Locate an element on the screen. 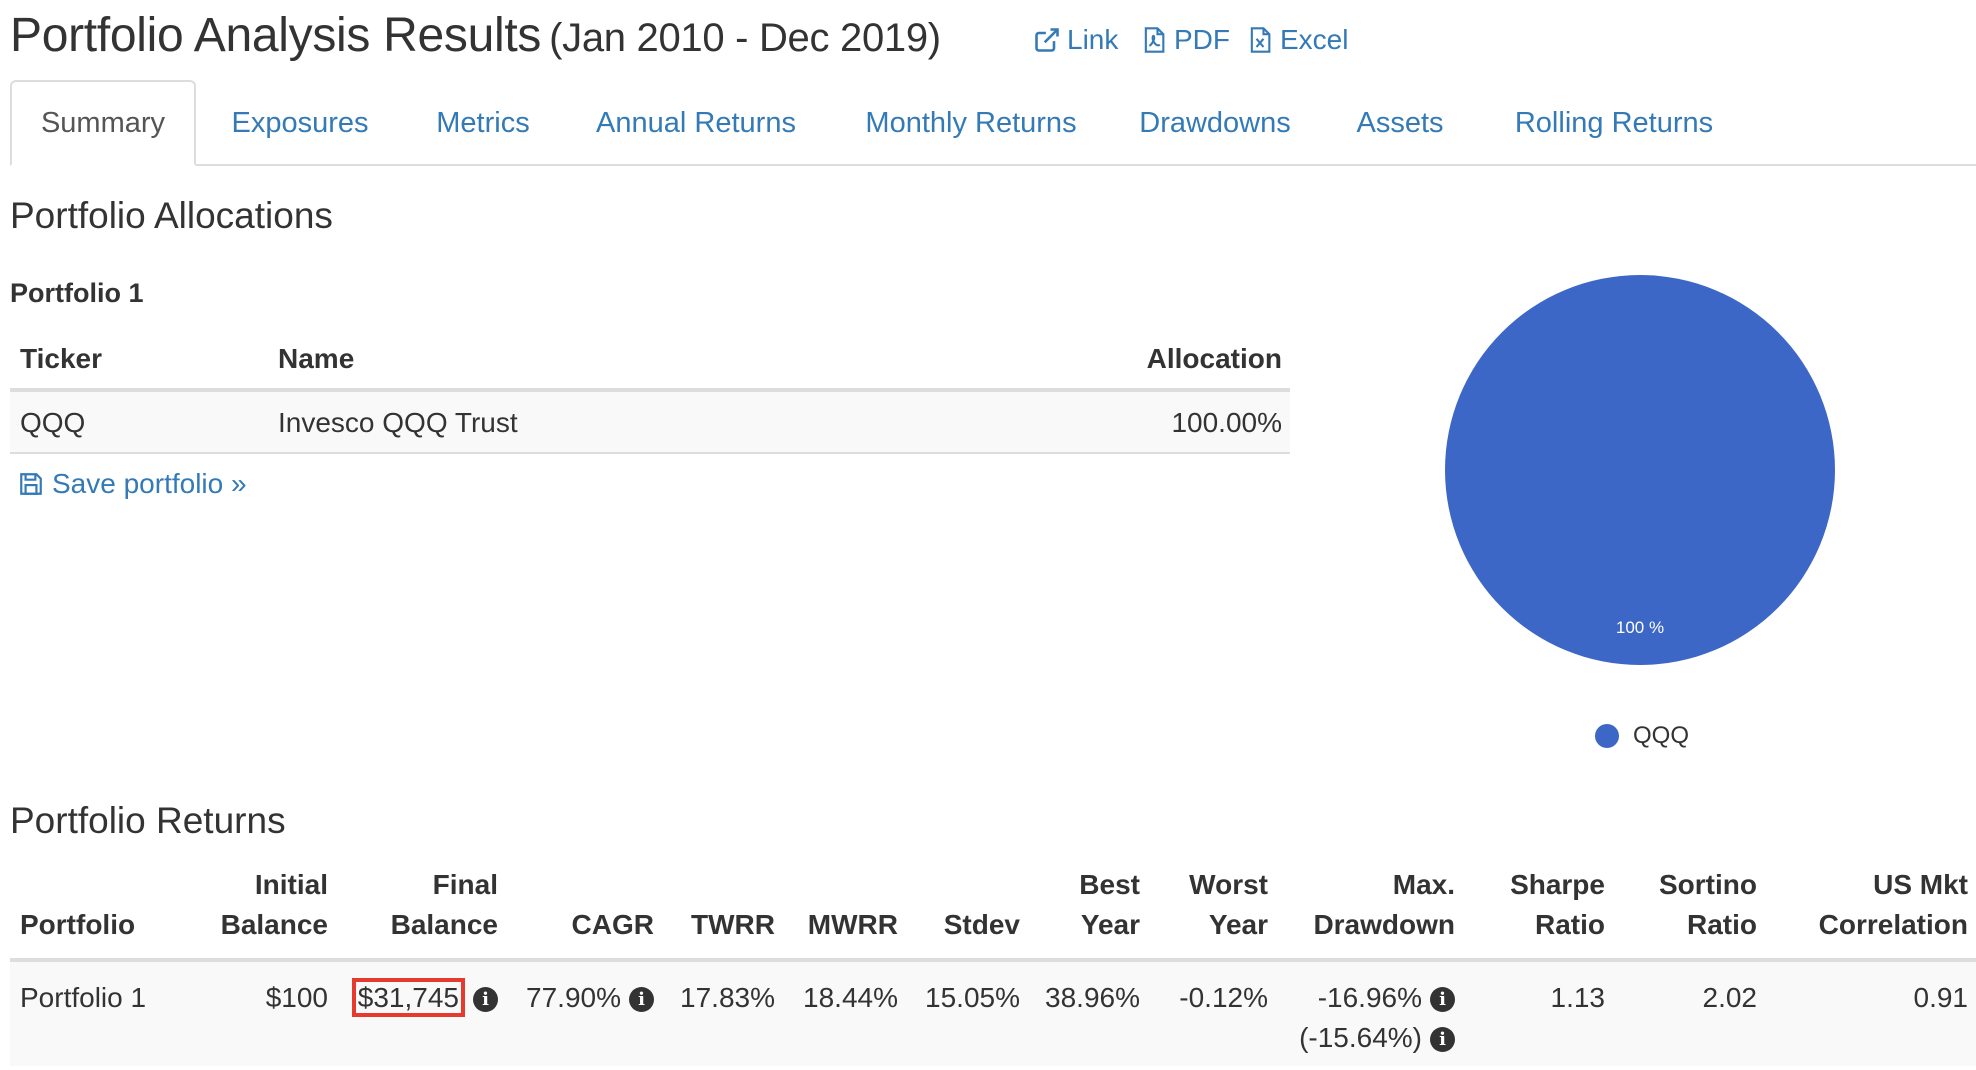 This screenshot has width=1976, height=1070. cagr-value: 77.90% is located at coordinates (573, 997).